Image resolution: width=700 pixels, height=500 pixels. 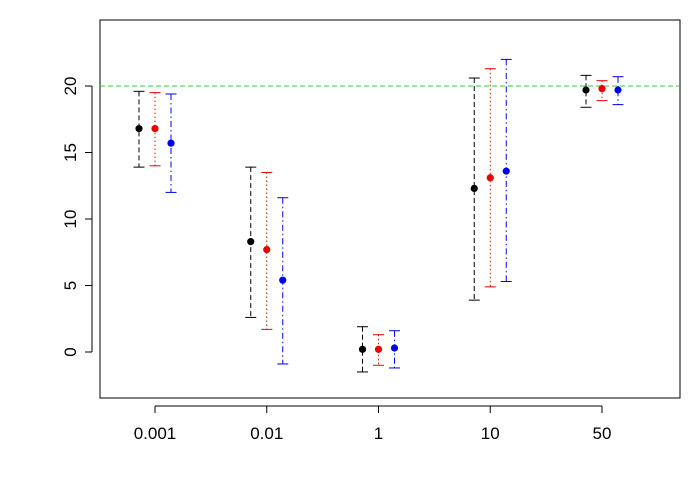 What do you see at coordinates (155, 433) in the screenshot?
I see `x-tick-label: 0.001` at bounding box center [155, 433].